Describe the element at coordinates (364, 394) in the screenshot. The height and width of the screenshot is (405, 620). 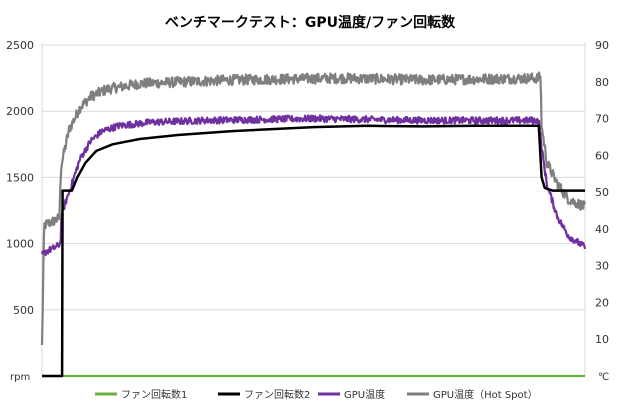
I see `legend-label: GPU温度` at that location.